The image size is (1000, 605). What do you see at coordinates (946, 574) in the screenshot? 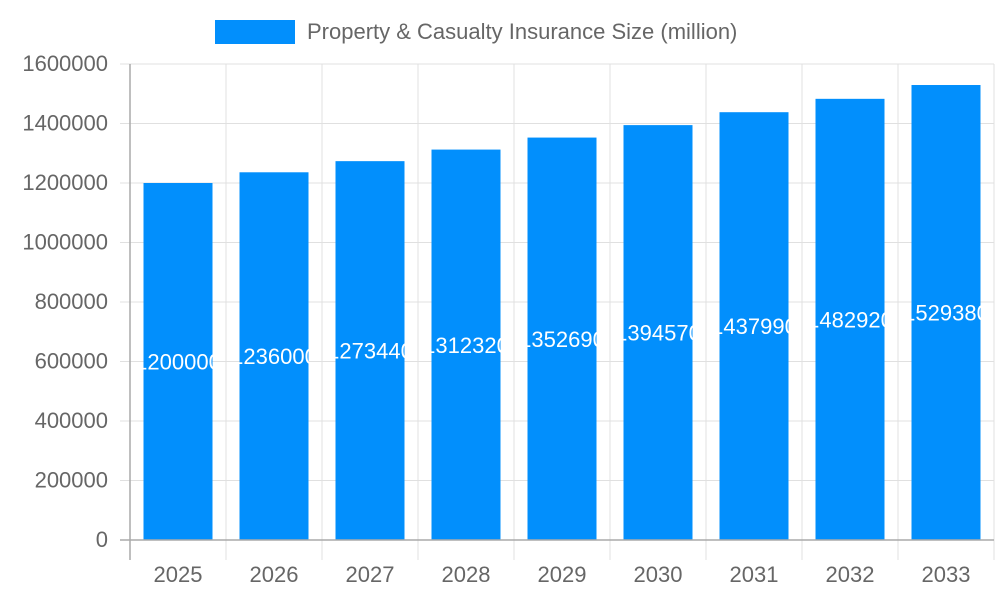
I see `x-tick-label: 2033` at bounding box center [946, 574].